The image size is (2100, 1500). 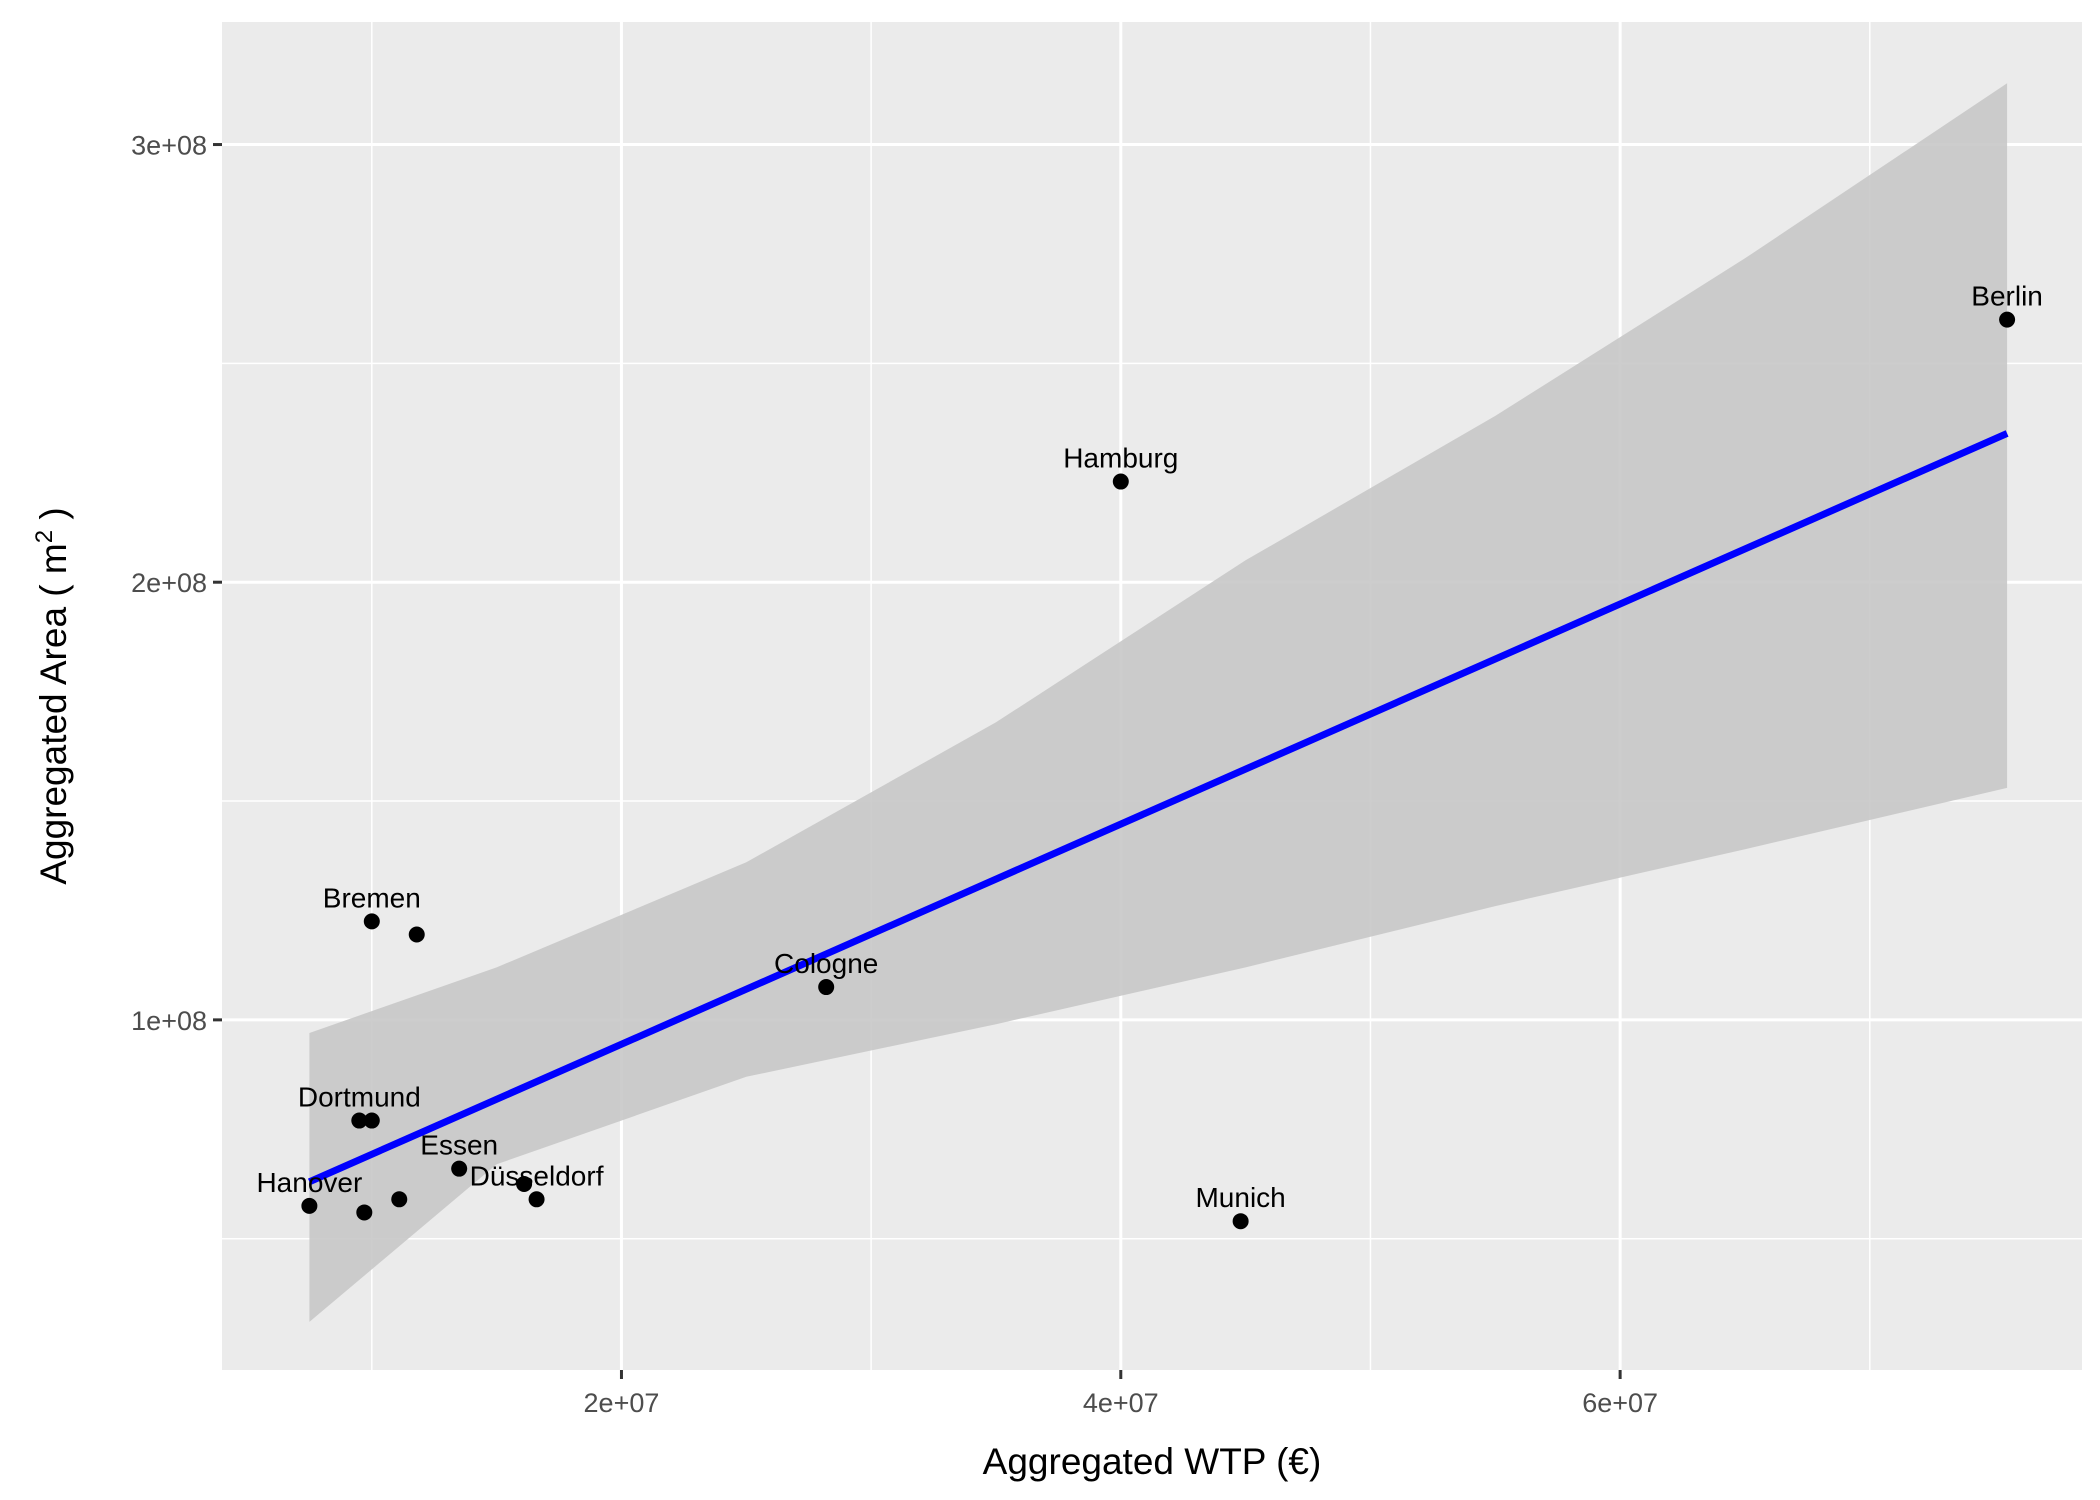 I want to click on y-tick-label: 3e+08, so click(x=169, y=146).